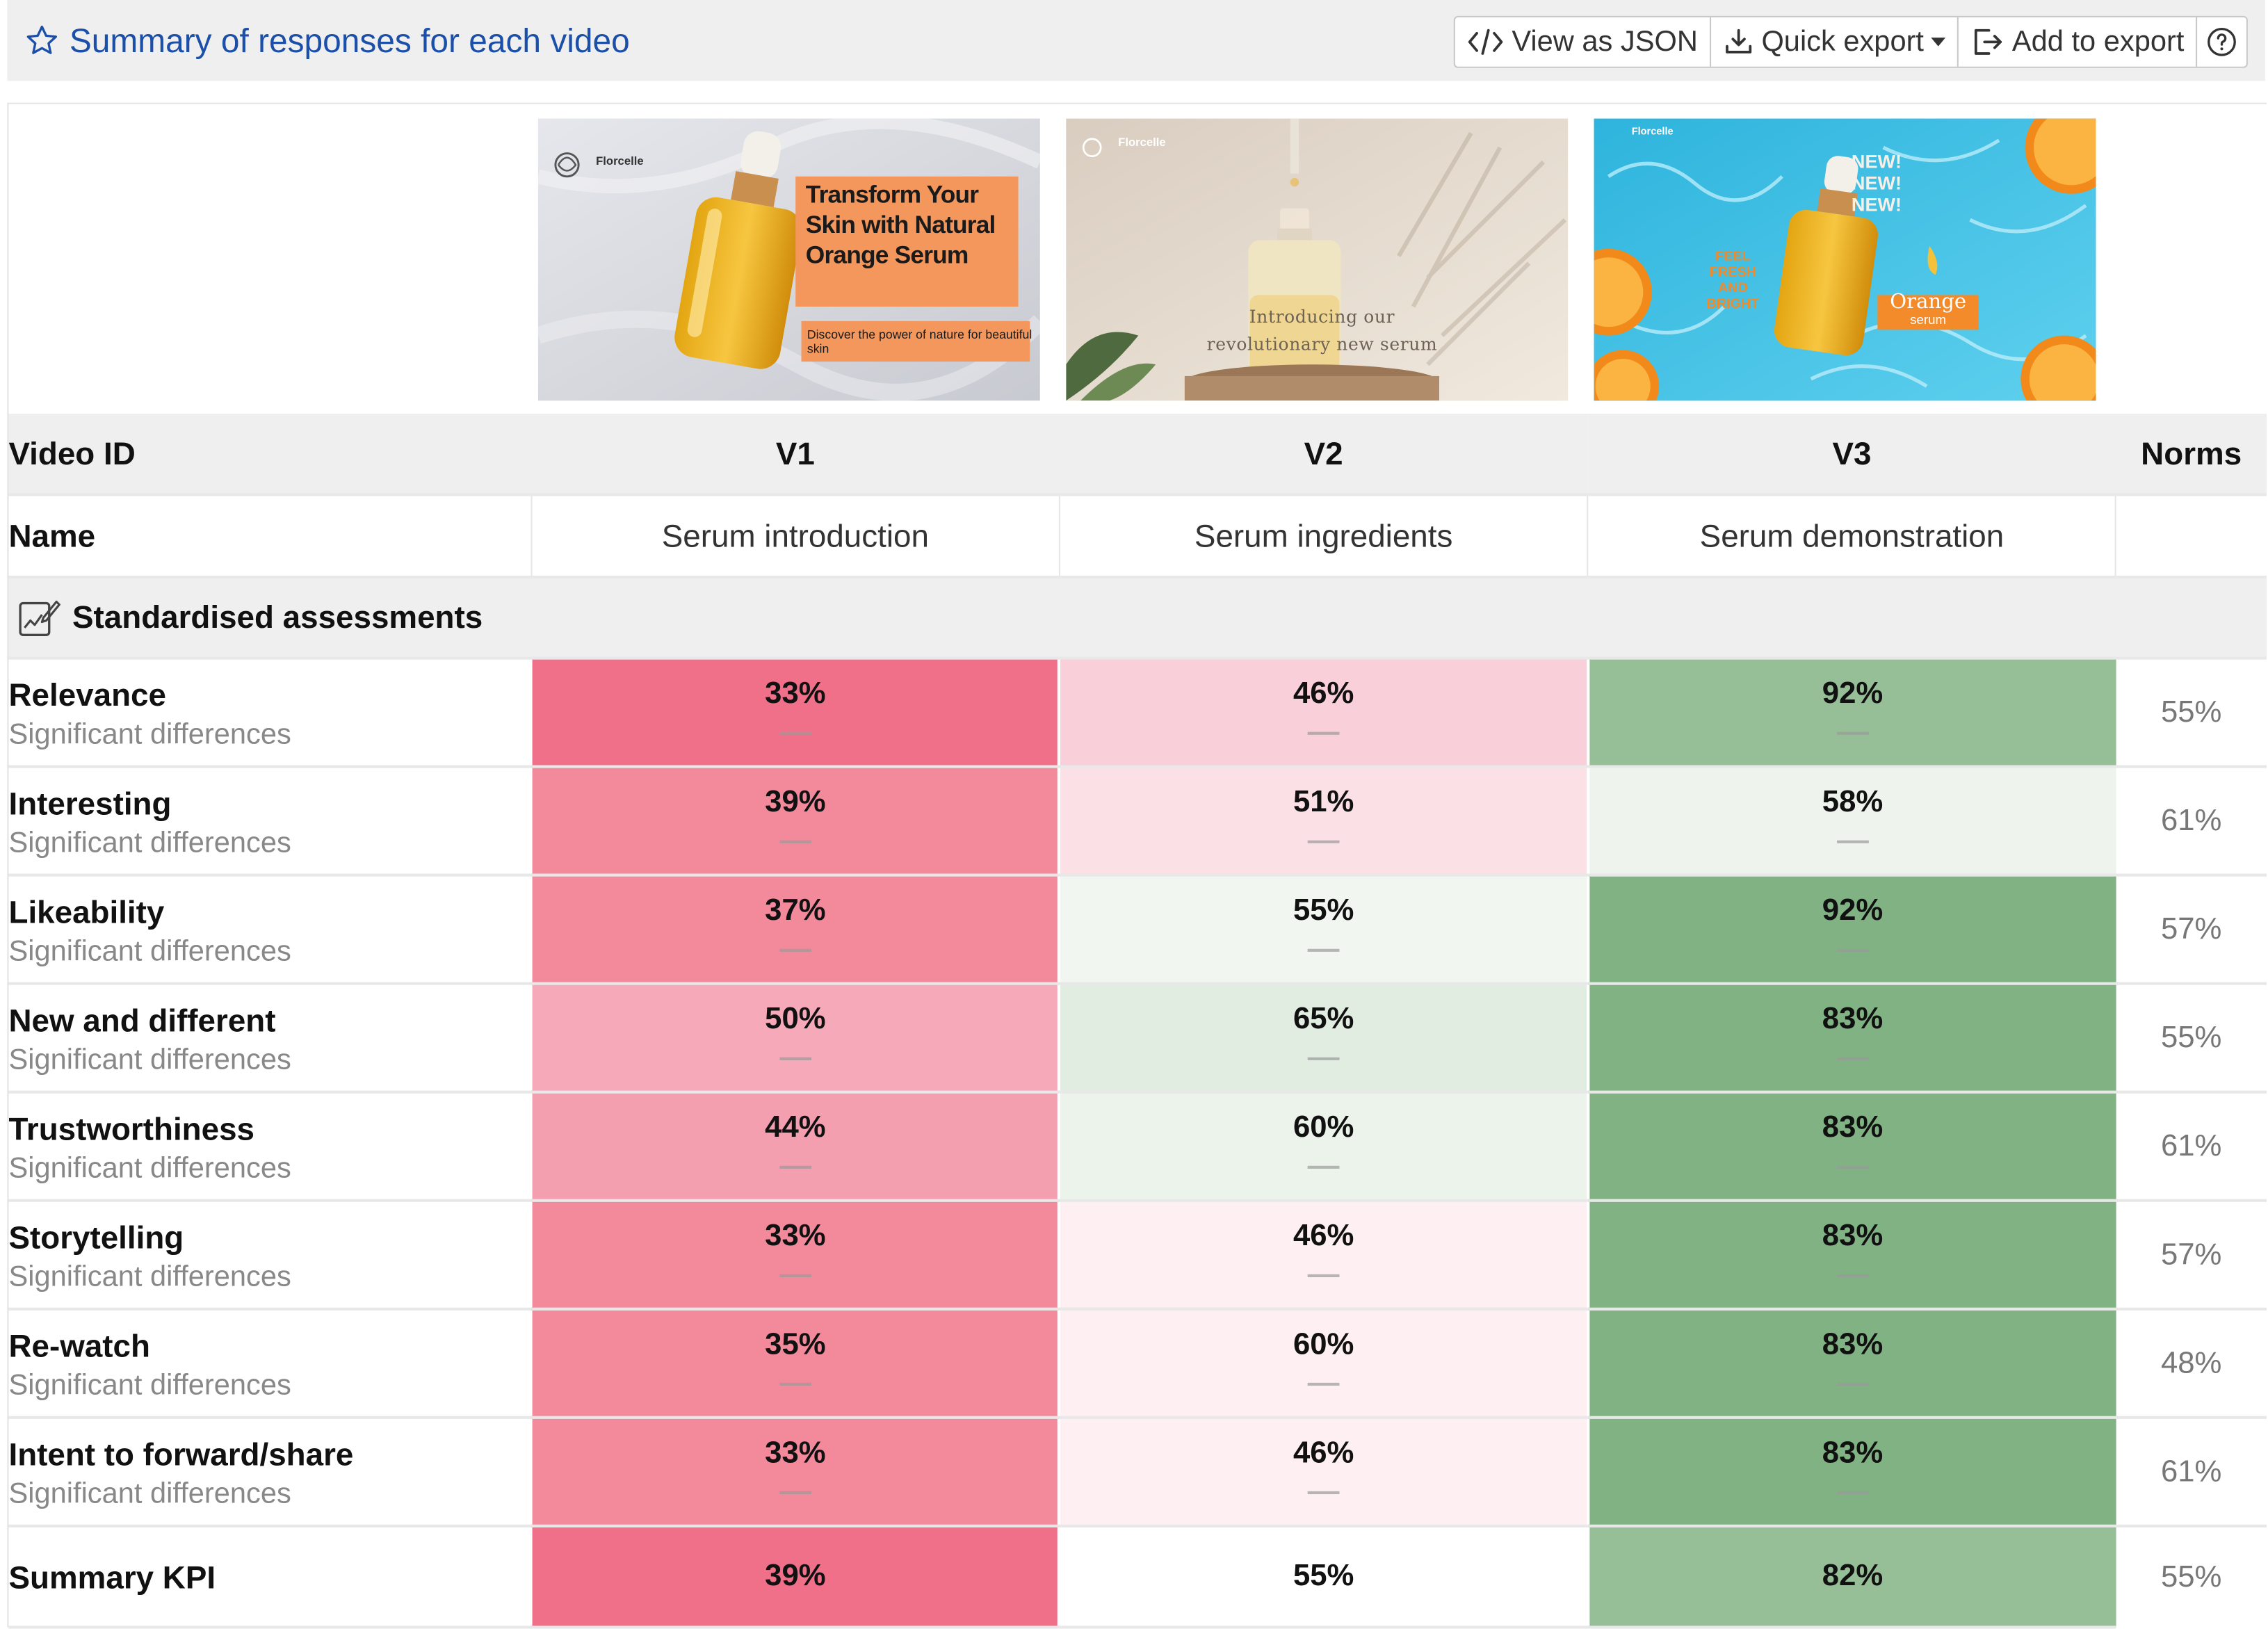 This screenshot has height=1629, width=2268. Describe the element at coordinates (1485, 42) in the screenshot. I see `code-icon` at that location.